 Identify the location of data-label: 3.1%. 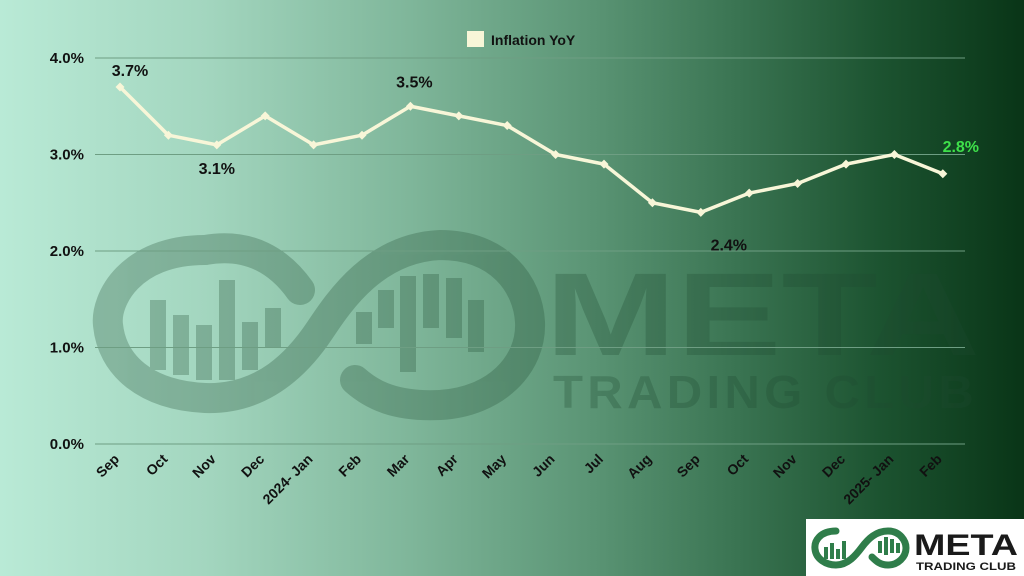
(217, 169).